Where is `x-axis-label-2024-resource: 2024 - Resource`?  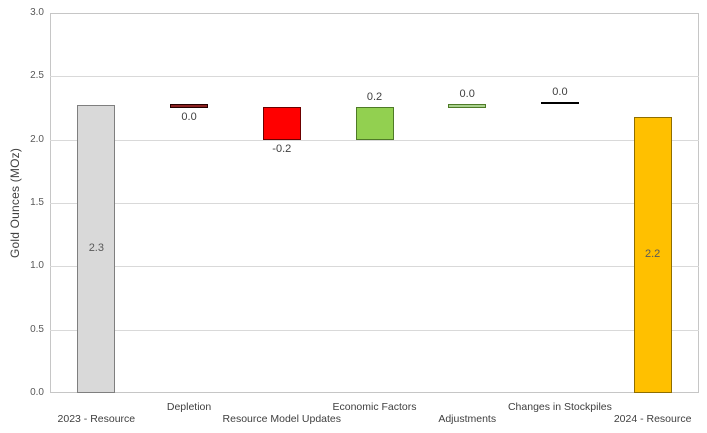 x-axis-label-2024-resource: 2024 - Resource is located at coordinates (652, 419).